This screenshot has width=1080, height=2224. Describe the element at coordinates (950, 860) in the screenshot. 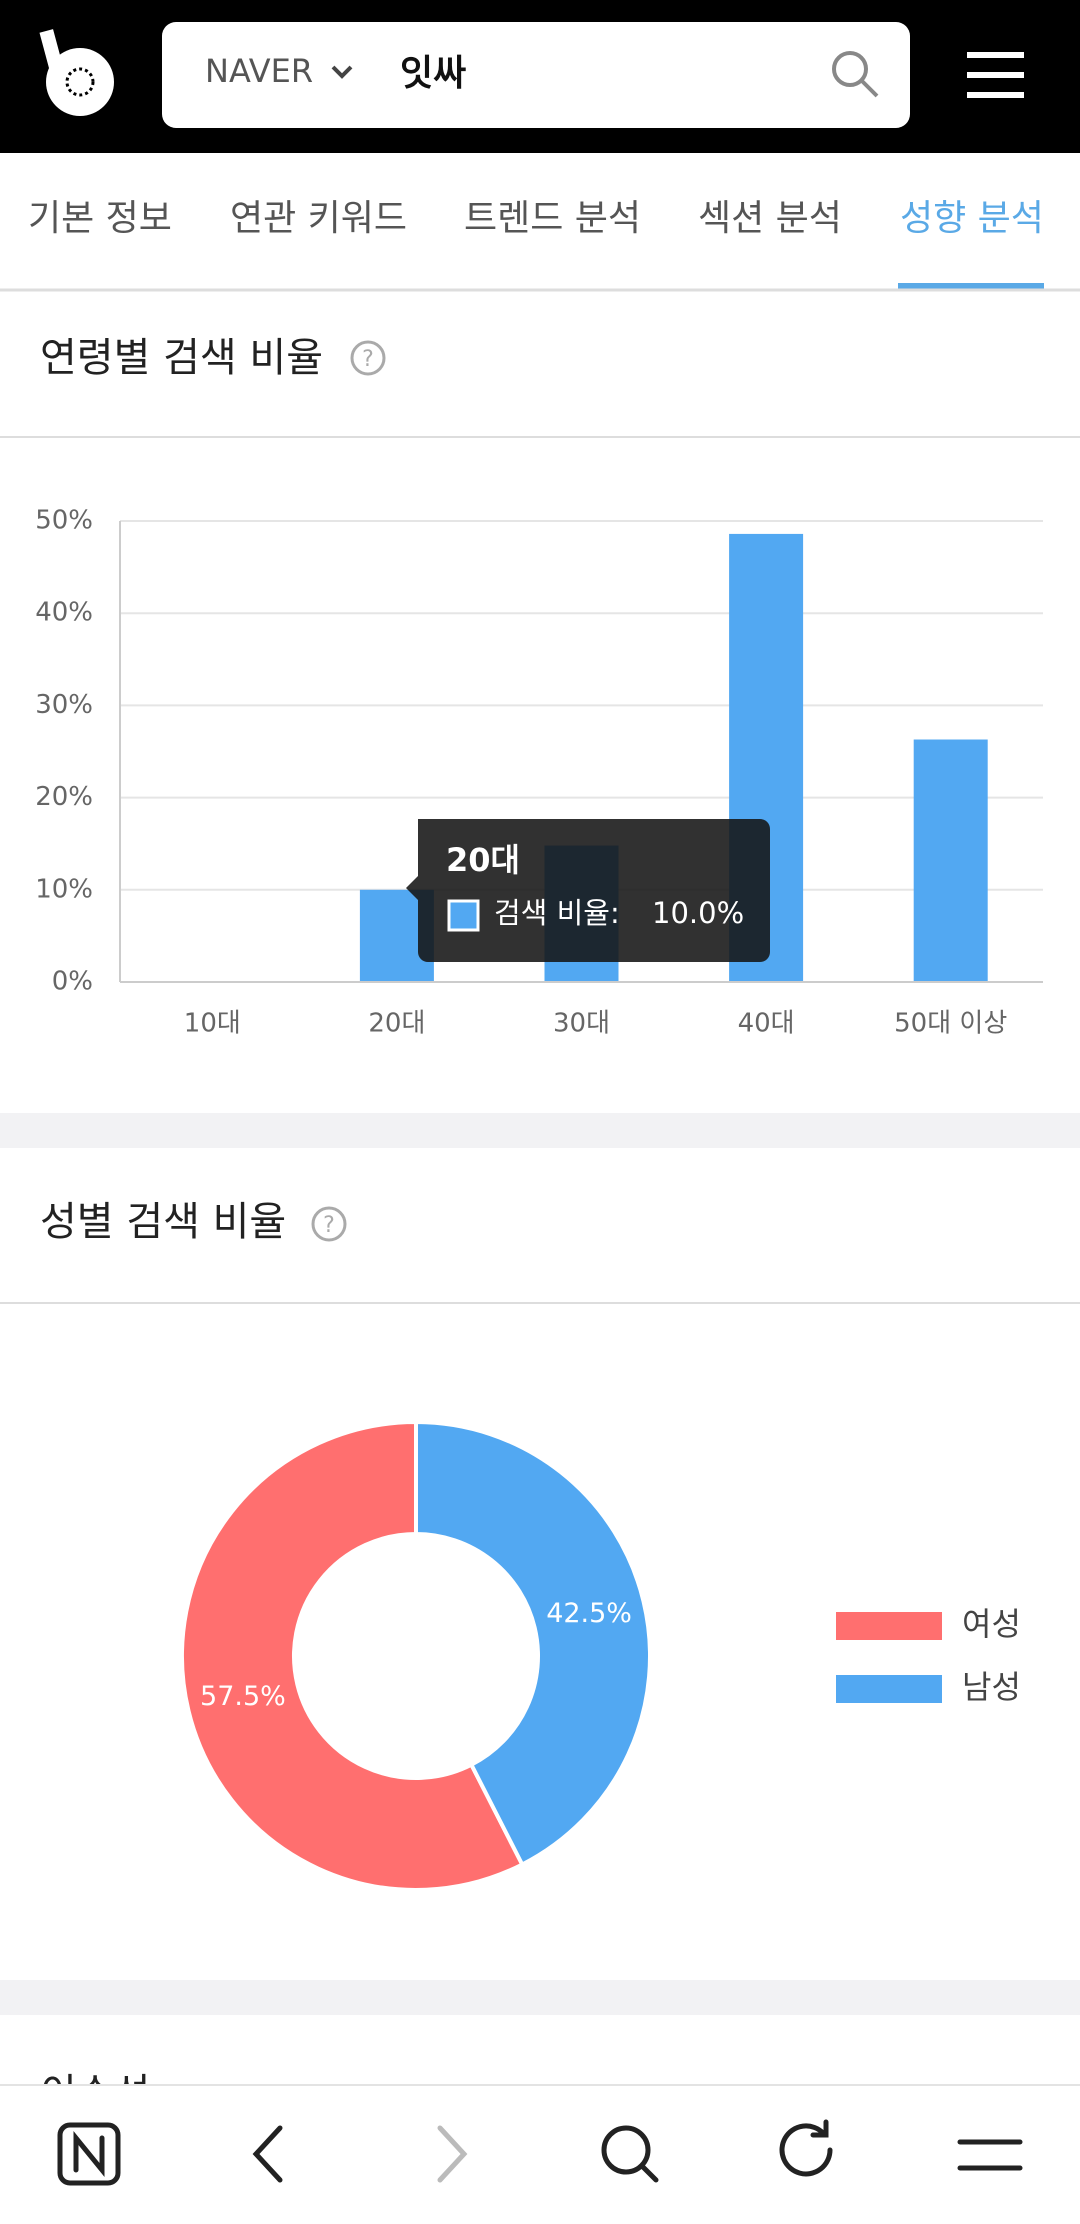

I see `bar` at that location.